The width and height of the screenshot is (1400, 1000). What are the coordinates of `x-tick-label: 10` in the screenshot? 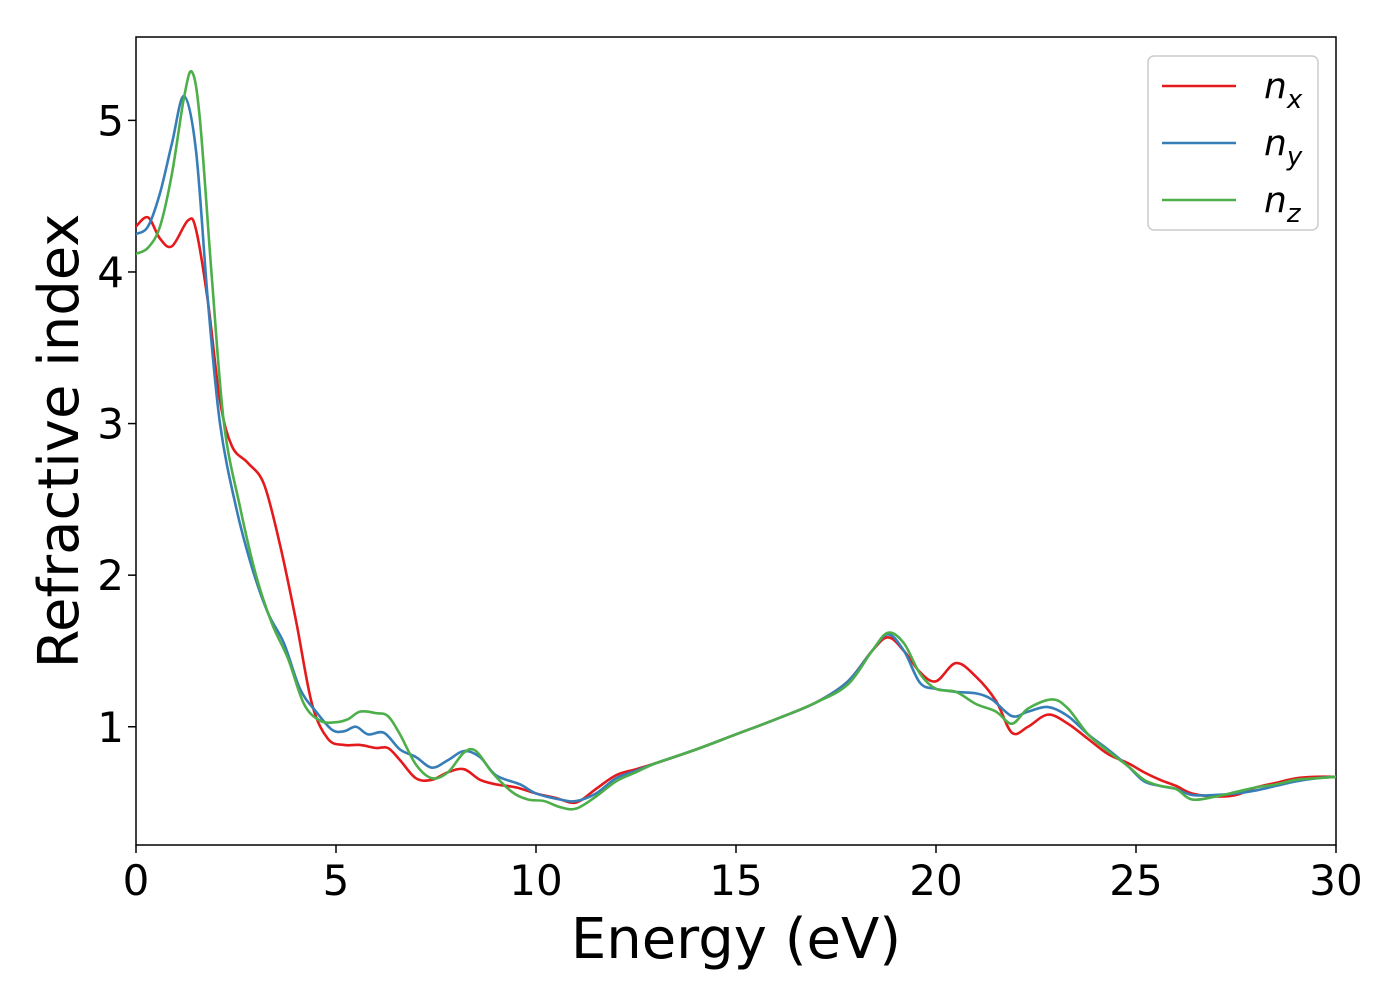 It's located at (535, 880).